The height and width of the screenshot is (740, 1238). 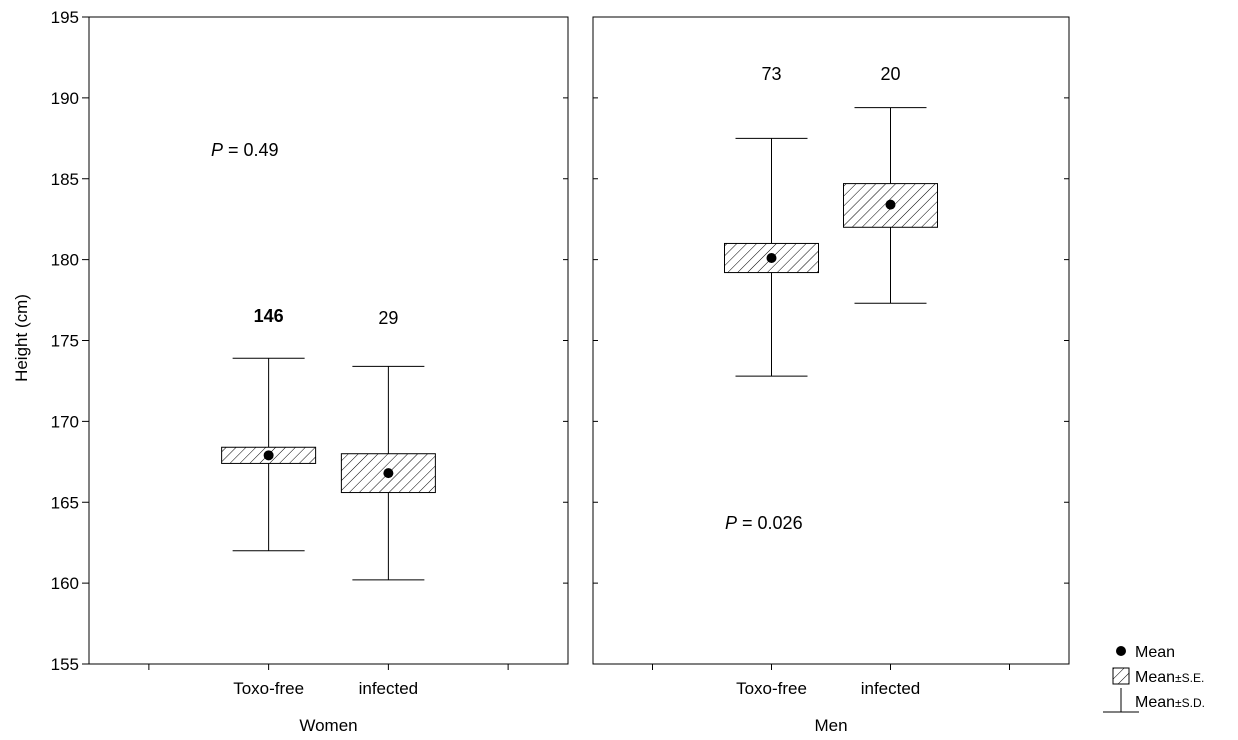 I want to click on y-axis: 155 160 165 170 175 180 185 190 195, so click(x=70, y=341).